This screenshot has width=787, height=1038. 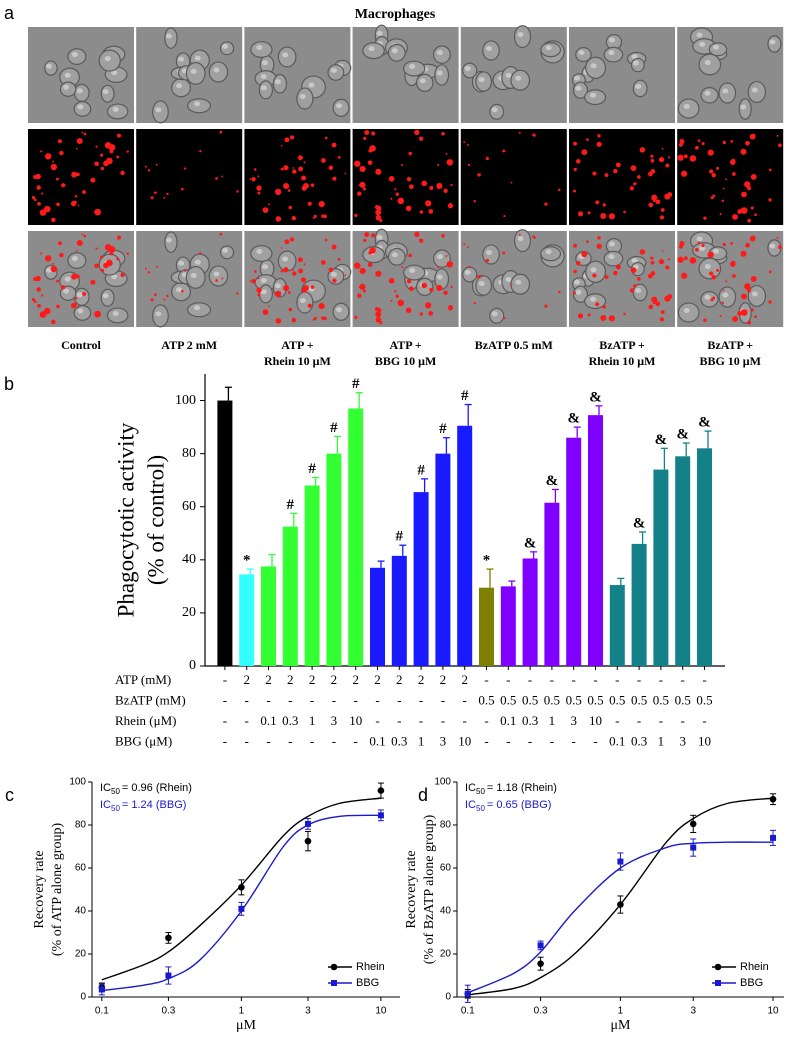 What do you see at coordinates (9, 384) in the screenshot?
I see `panel-label: b` at bounding box center [9, 384].